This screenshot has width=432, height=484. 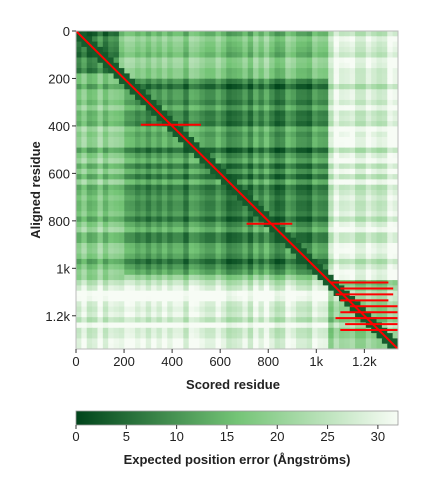 I want to click on colorbar-tick-label: 25, so click(x=327, y=436).